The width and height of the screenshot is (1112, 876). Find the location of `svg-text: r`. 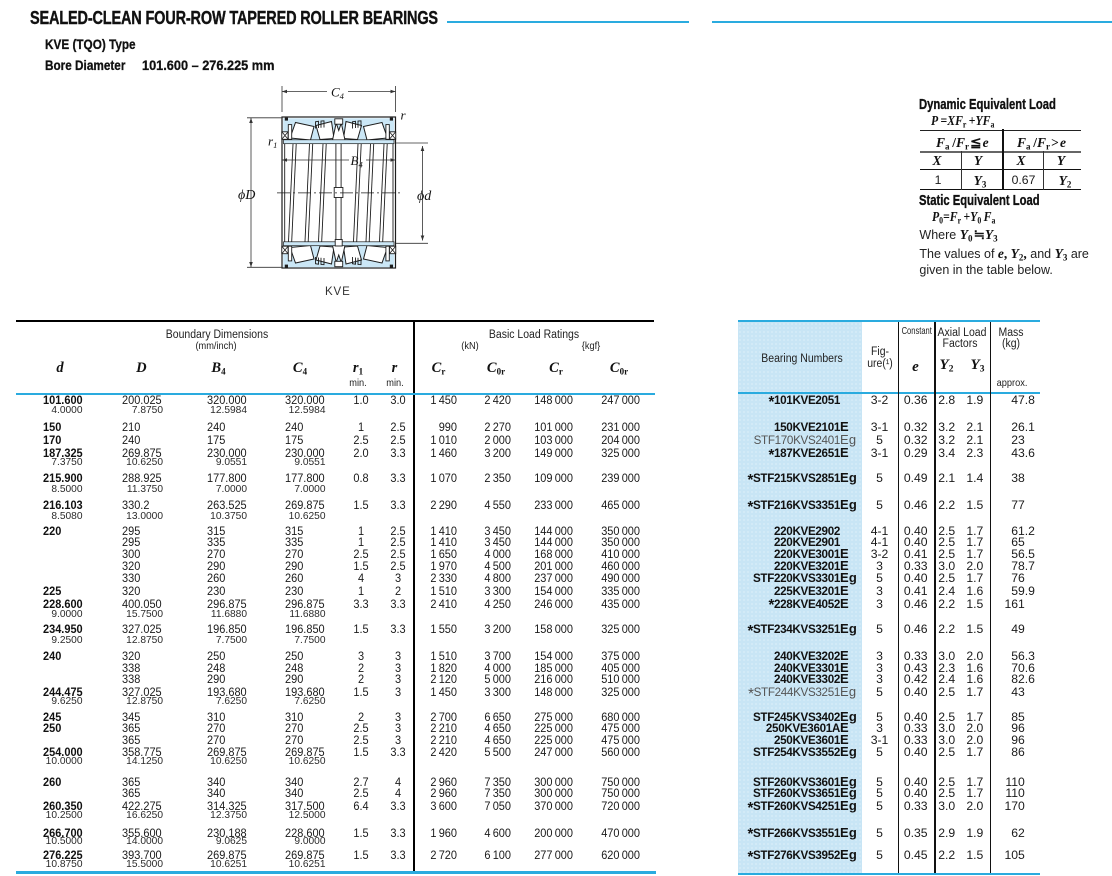

svg-text: r is located at coordinates (404, 115).